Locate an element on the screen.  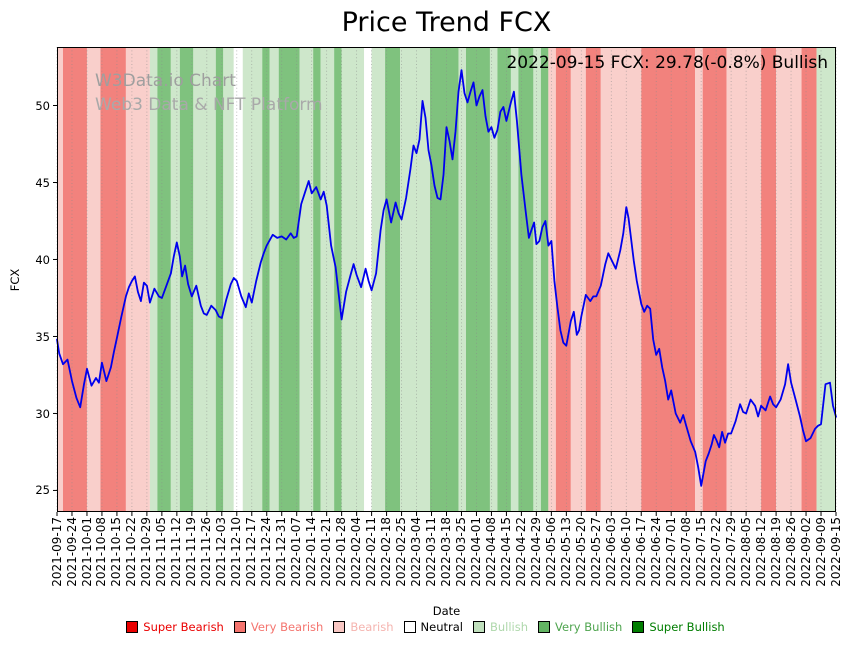
x-tick-label: 2022-01-28 is located at coordinates (341, 552).